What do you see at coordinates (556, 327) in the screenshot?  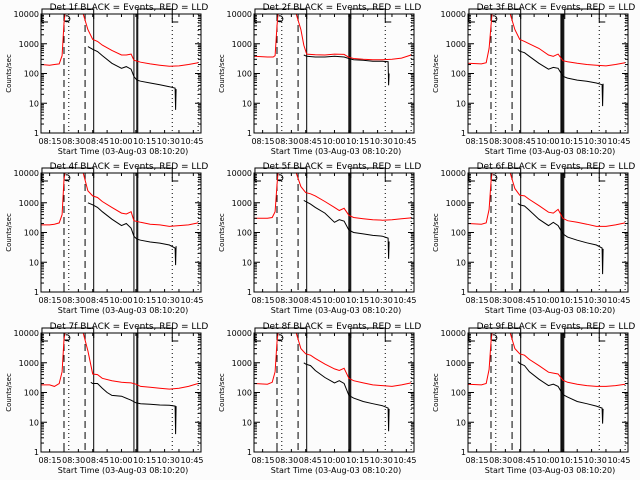 I see `panel-title: Det 9f BLACK = Events, RED = LLD` at bounding box center [556, 327].